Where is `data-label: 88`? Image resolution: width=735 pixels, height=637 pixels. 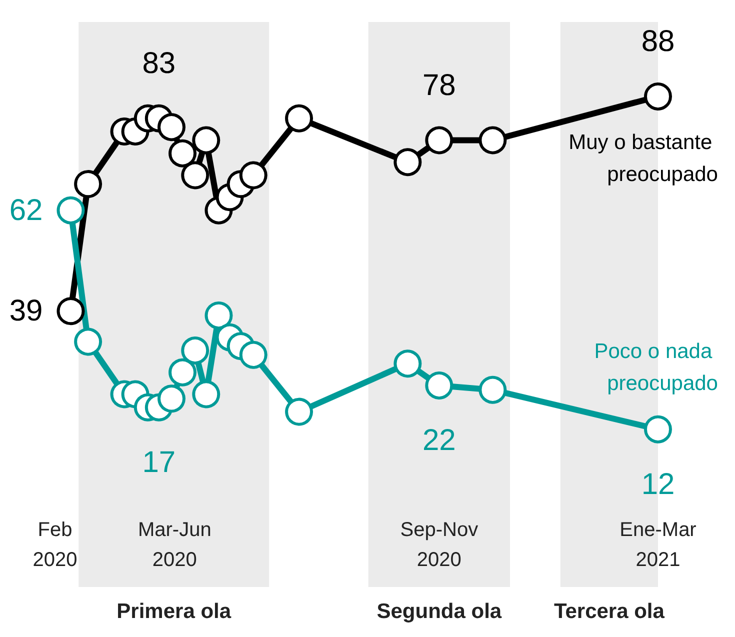 data-label: 88 is located at coordinates (658, 41).